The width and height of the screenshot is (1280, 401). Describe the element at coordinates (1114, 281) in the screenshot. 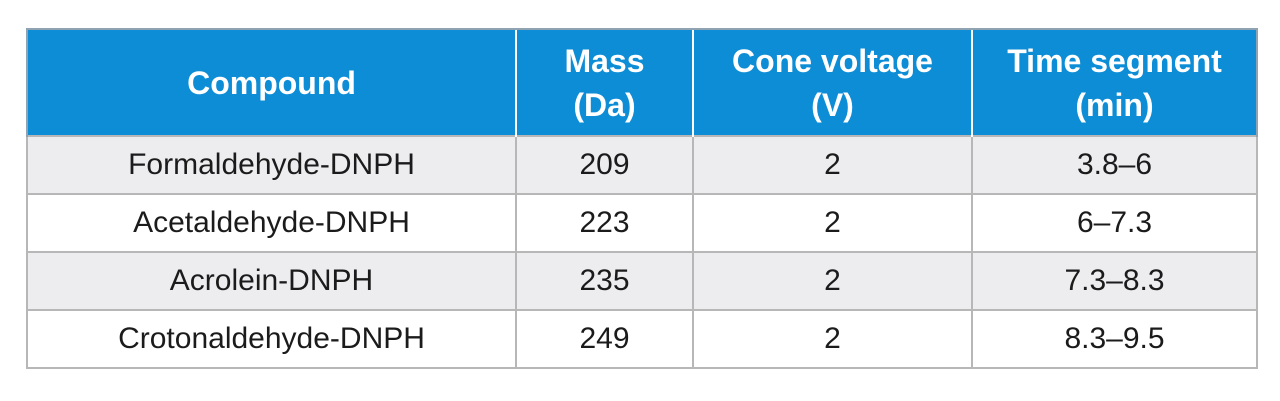

I see `cell-time-segment: 7.3–8.3` at that location.